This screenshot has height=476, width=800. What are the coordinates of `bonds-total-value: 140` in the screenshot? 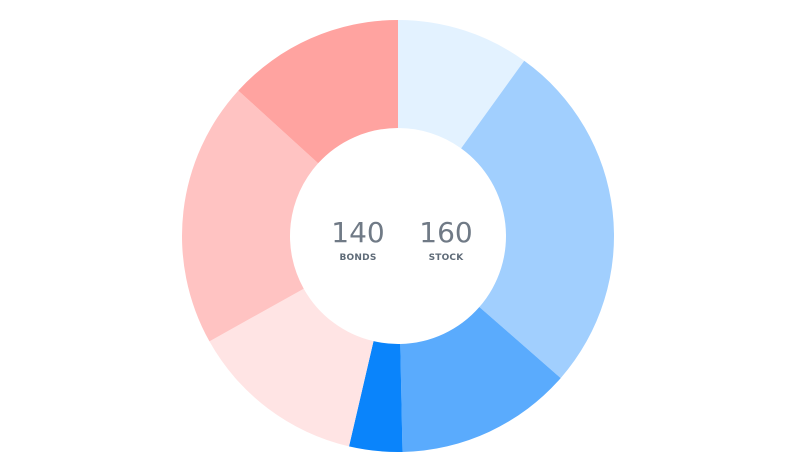 It's located at (358, 232).